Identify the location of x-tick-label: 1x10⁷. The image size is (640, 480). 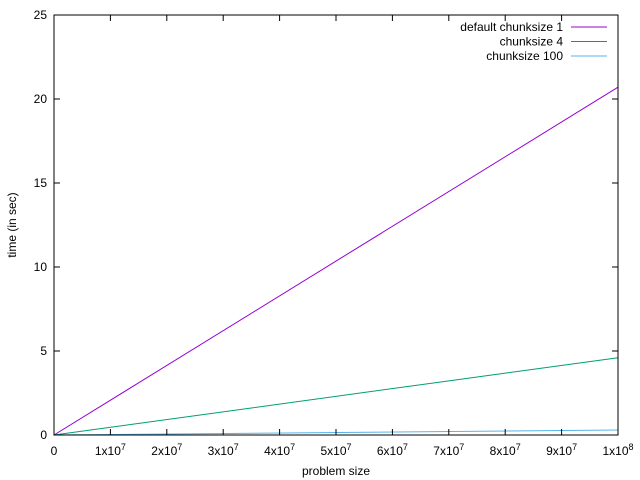
(110, 450).